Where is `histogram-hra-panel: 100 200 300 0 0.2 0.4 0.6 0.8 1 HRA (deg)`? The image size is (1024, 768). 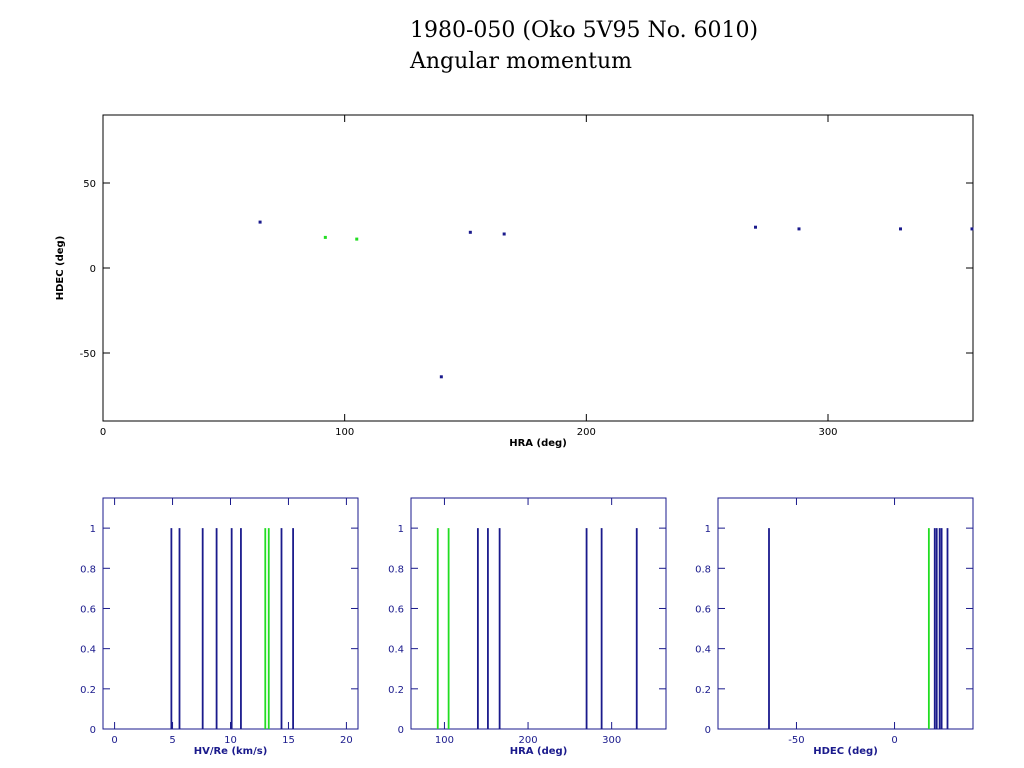 histogram-hra-panel: 100 200 300 0 0.2 0.4 0.6 0.8 1 HRA (deg) is located at coordinates (527, 627).